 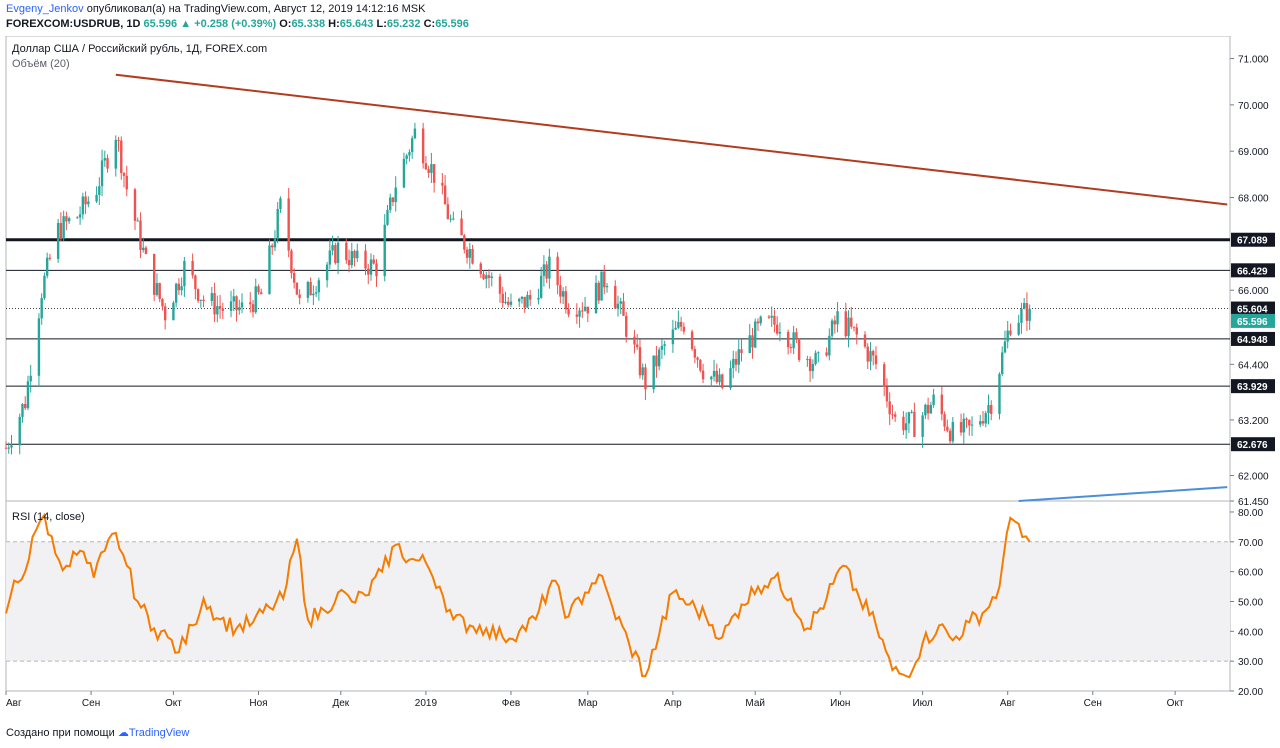 What do you see at coordinates (1253, 421) in the screenshot?
I see `price-tick-label-6: 63.200` at bounding box center [1253, 421].